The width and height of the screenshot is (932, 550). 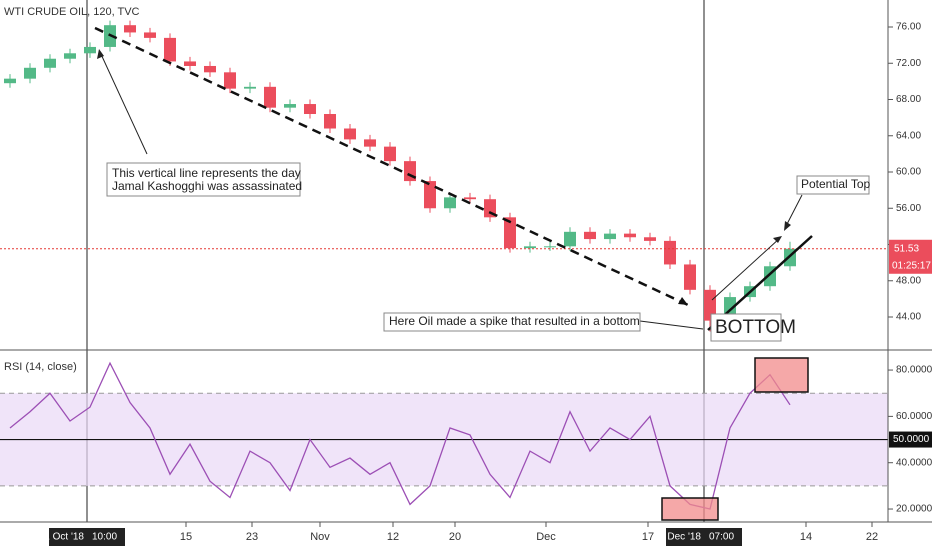 What do you see at coordinates (320, 537) in the screenshot?
I see `x-tick-label: Nov` at bounding box center [320, 537].